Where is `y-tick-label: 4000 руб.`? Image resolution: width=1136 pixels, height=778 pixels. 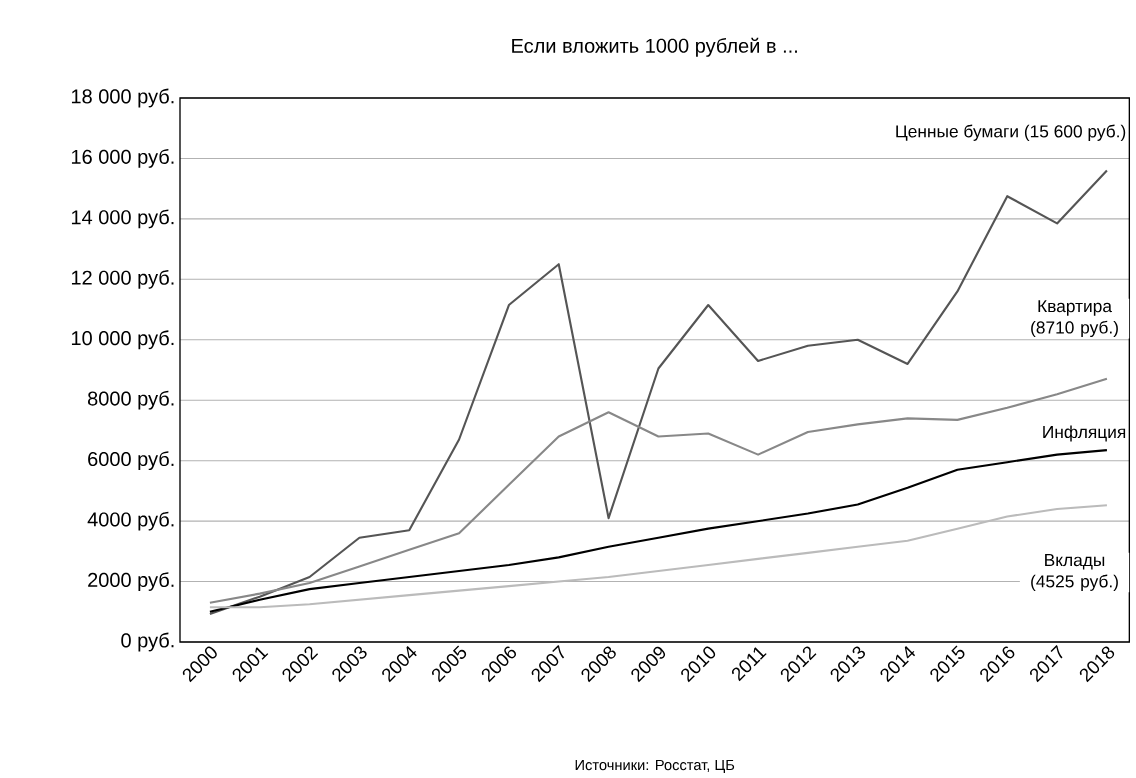
y-tick-label: 4000 руб. is located at coordinates (130, 521).